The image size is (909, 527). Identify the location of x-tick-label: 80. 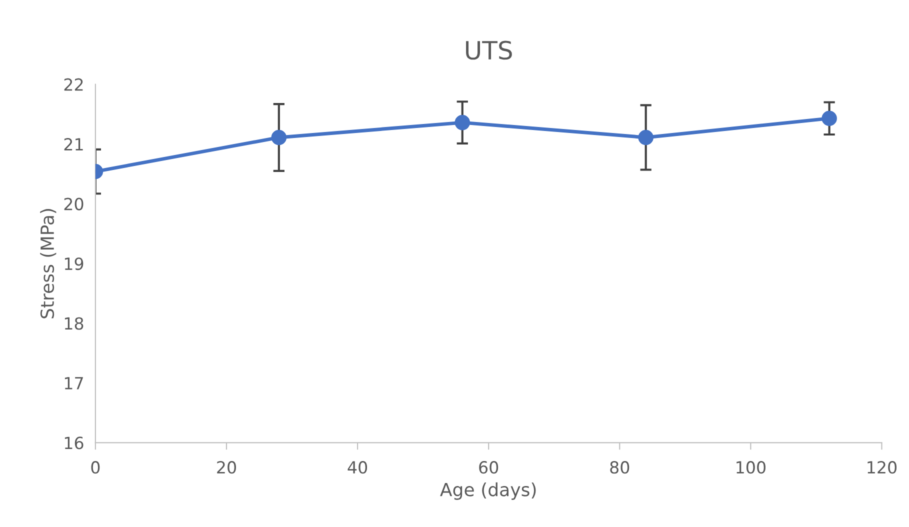
(620, 467).